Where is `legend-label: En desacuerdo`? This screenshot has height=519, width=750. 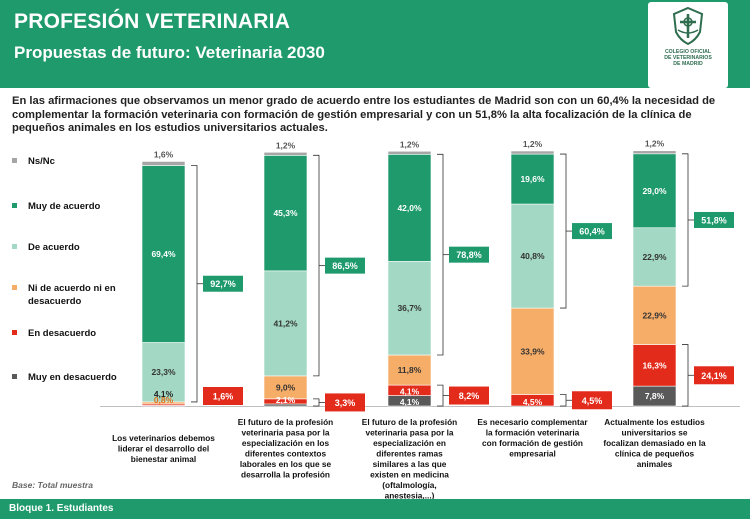
legend-label: En desacuerdo is located at coordinates (62, 333).